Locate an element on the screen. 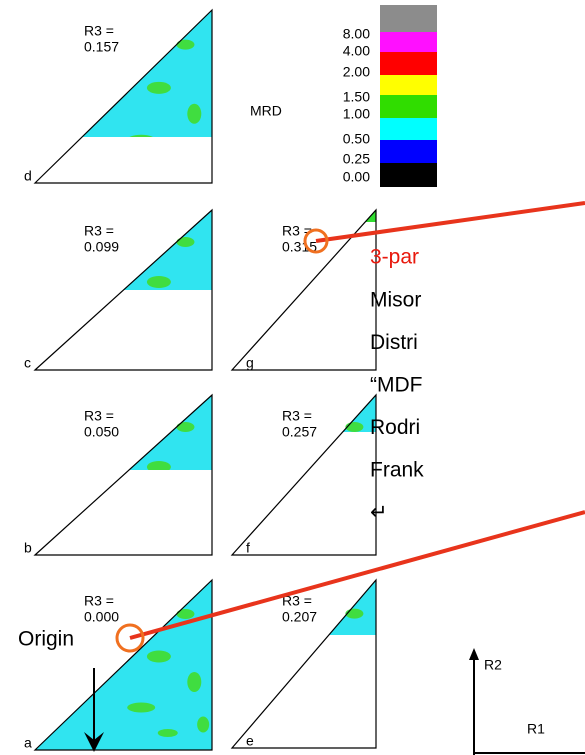 The image size is (585, 755). legend-label: 2.00 is located at coordinates (356, 72).